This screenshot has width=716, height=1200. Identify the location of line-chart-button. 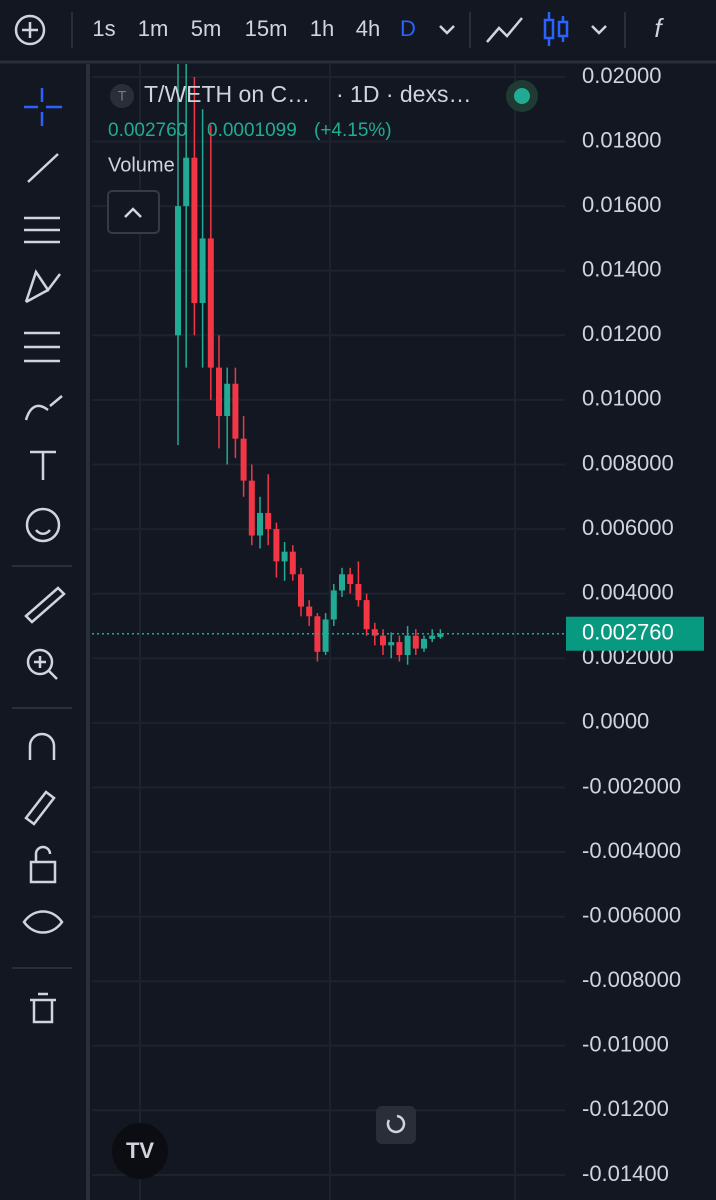
(504, 30).